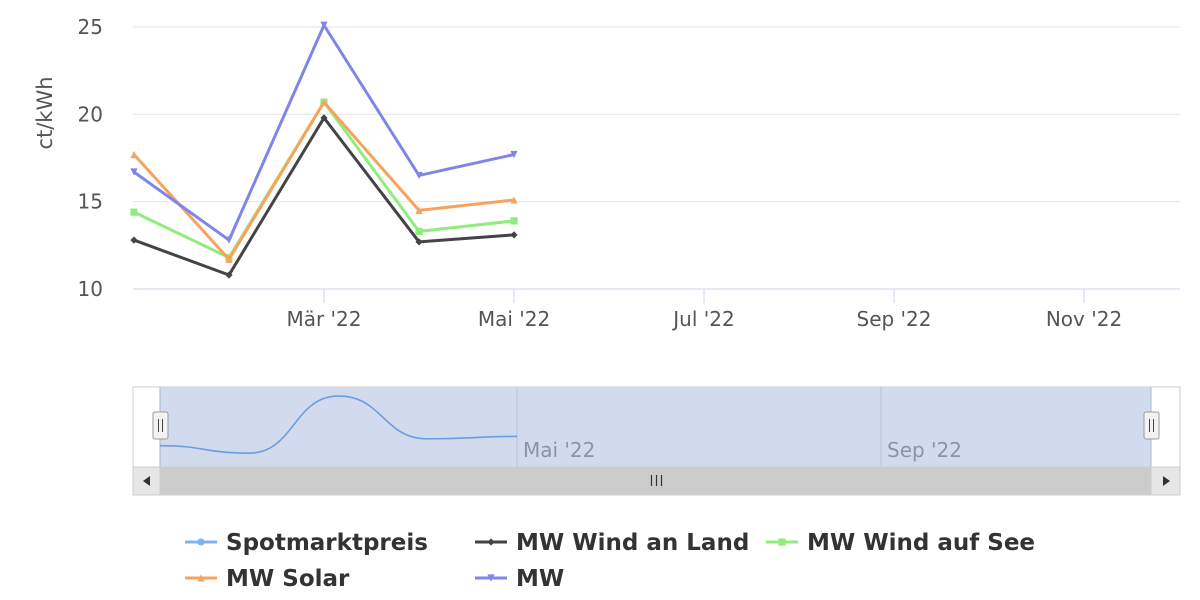 Image resolution: width=1200 pixels, height=600 pixels. Describe the element at coordinates (559, 450) in the screenshot. I see `navigator-label: Mai '22` at that location.